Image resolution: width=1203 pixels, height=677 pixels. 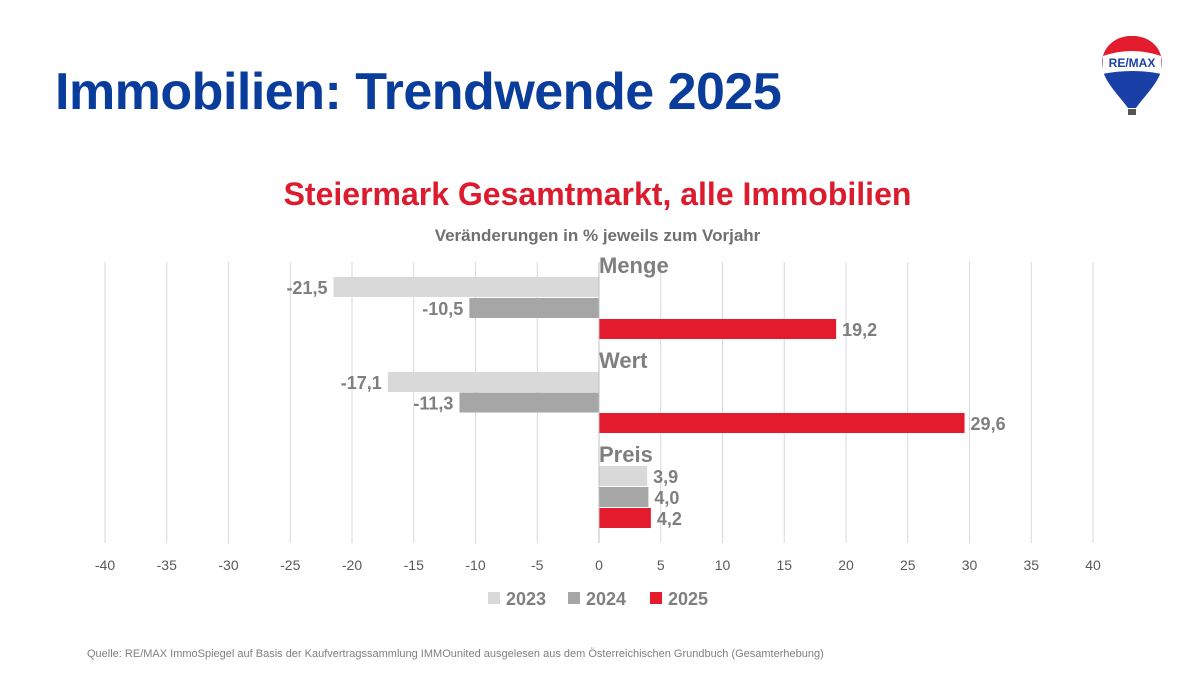 I want to click on x-tick-label: 0, so click(x=599, y=565).